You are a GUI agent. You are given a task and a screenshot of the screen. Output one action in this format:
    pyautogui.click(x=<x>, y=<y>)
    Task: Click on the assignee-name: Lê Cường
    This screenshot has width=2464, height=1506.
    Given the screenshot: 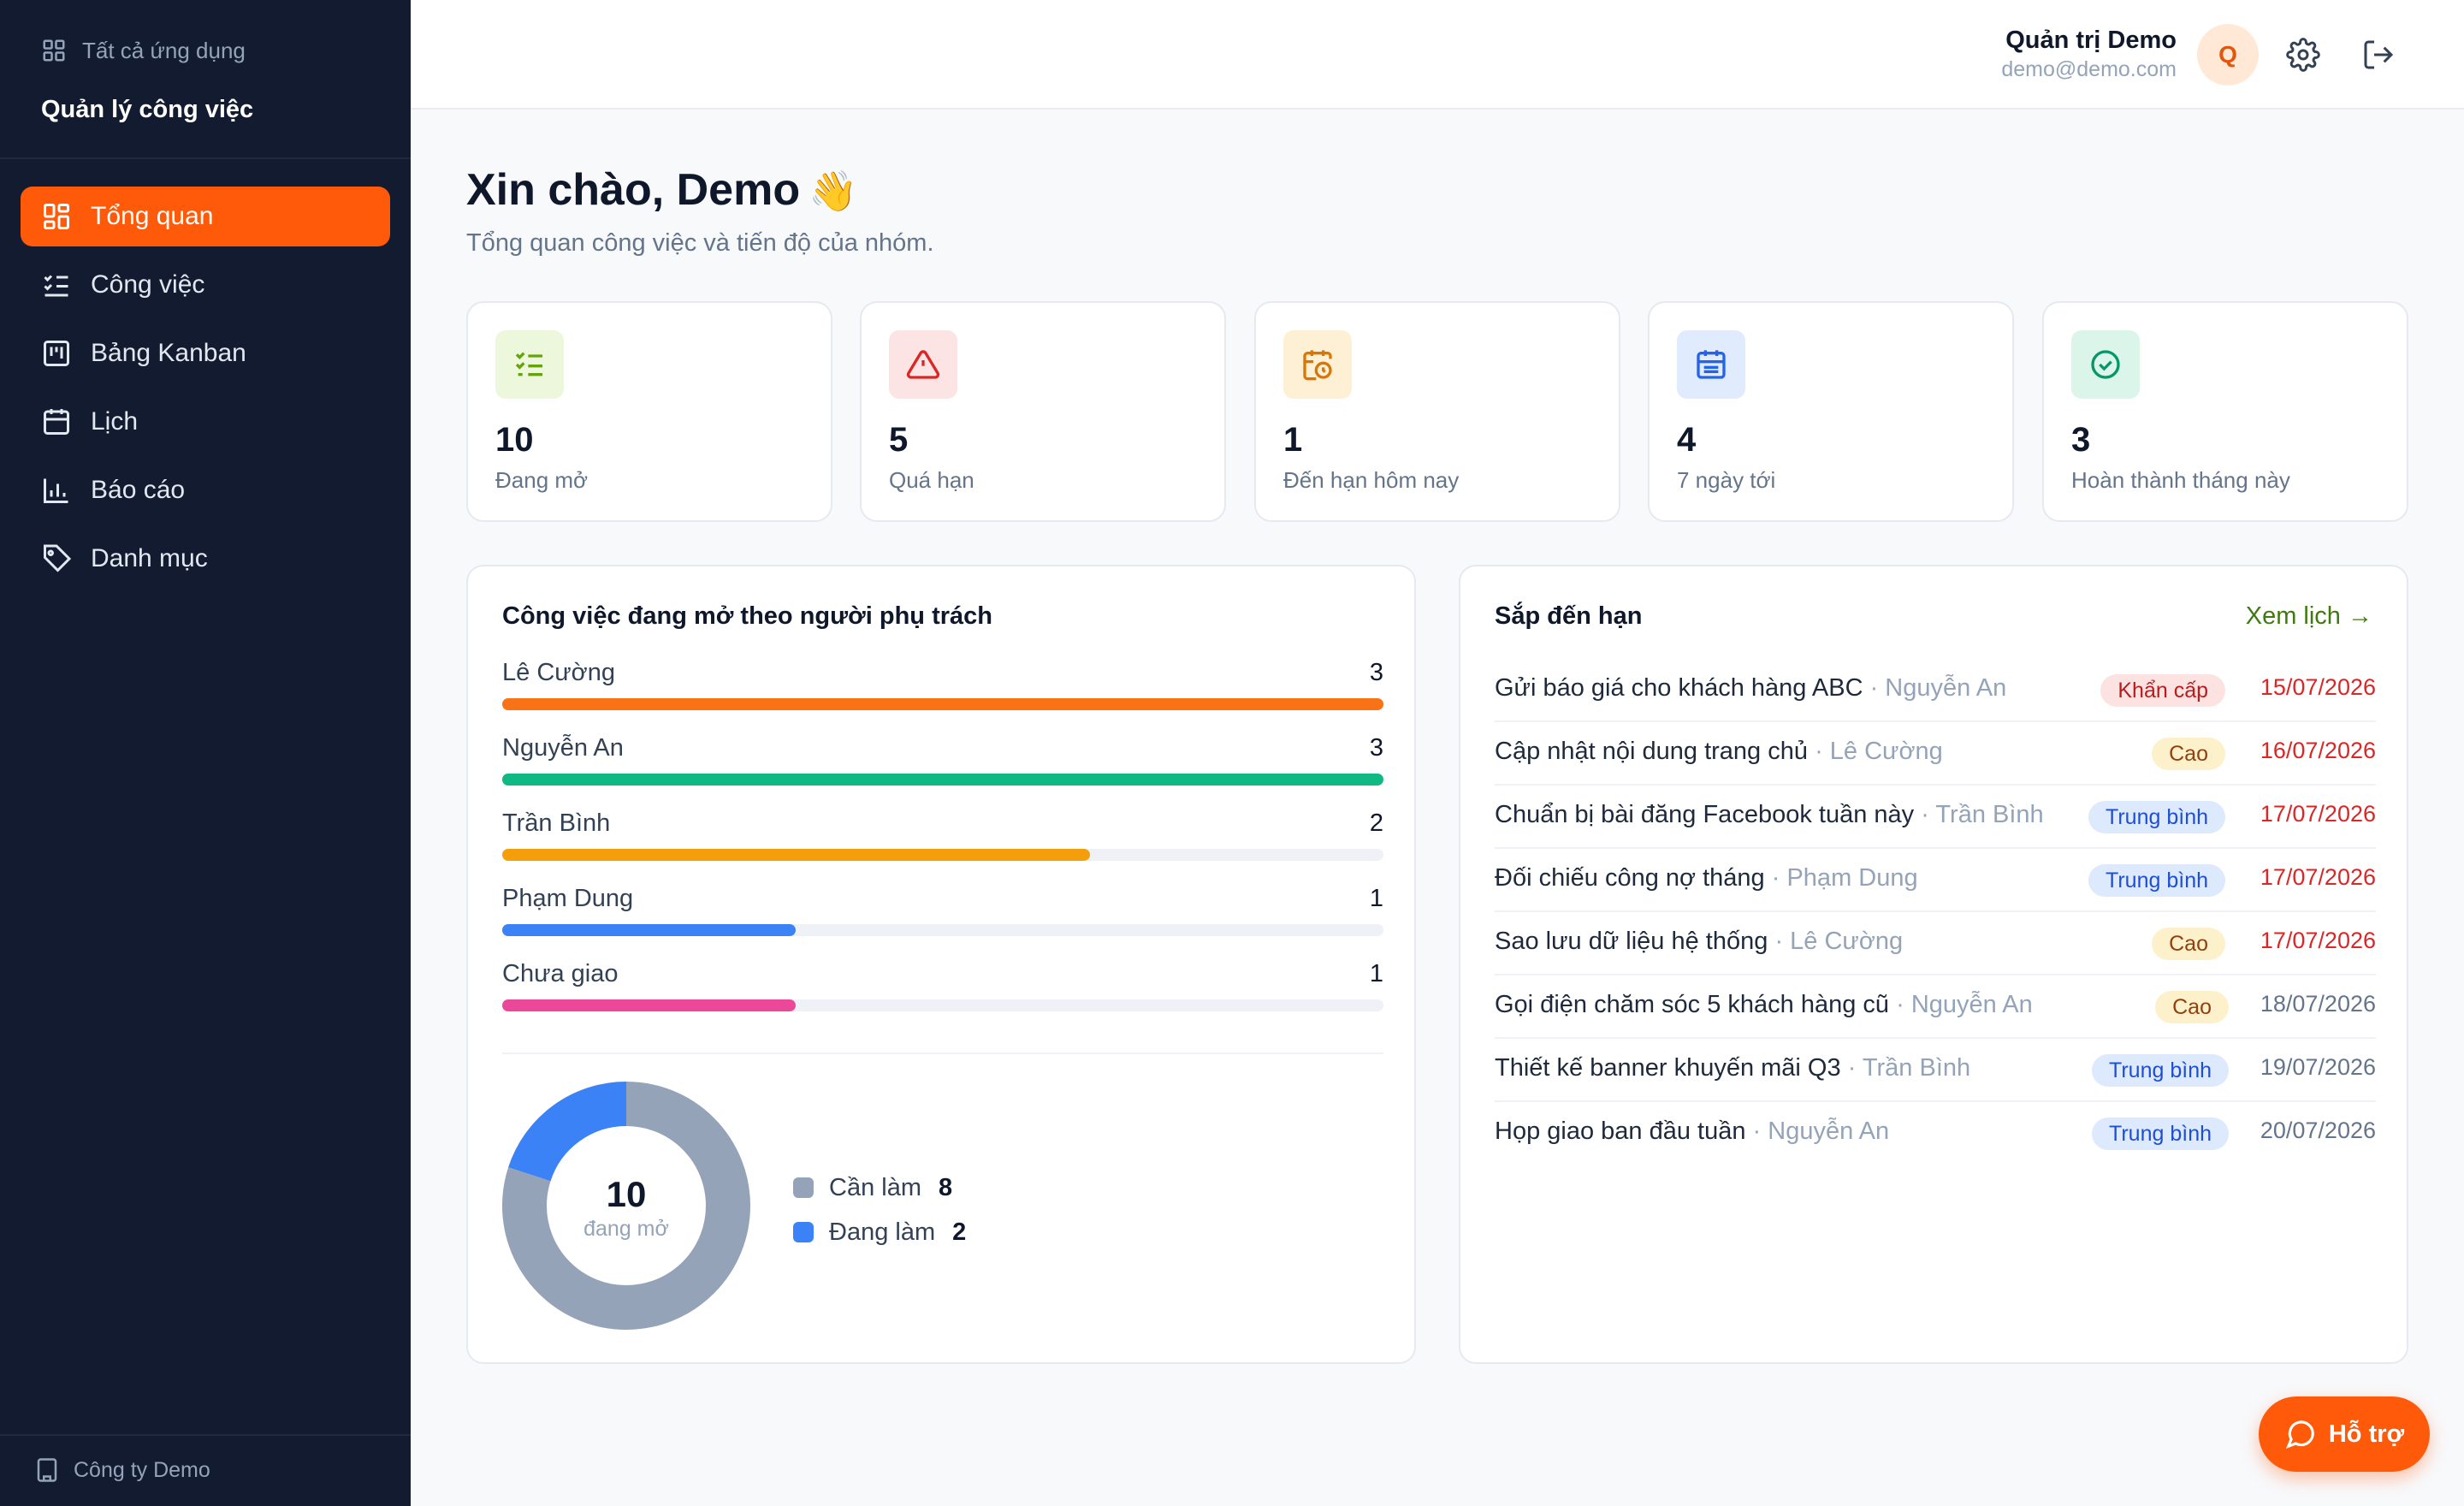 What is the action you would take?
    pyautogui.click(x=558, y=672)
    